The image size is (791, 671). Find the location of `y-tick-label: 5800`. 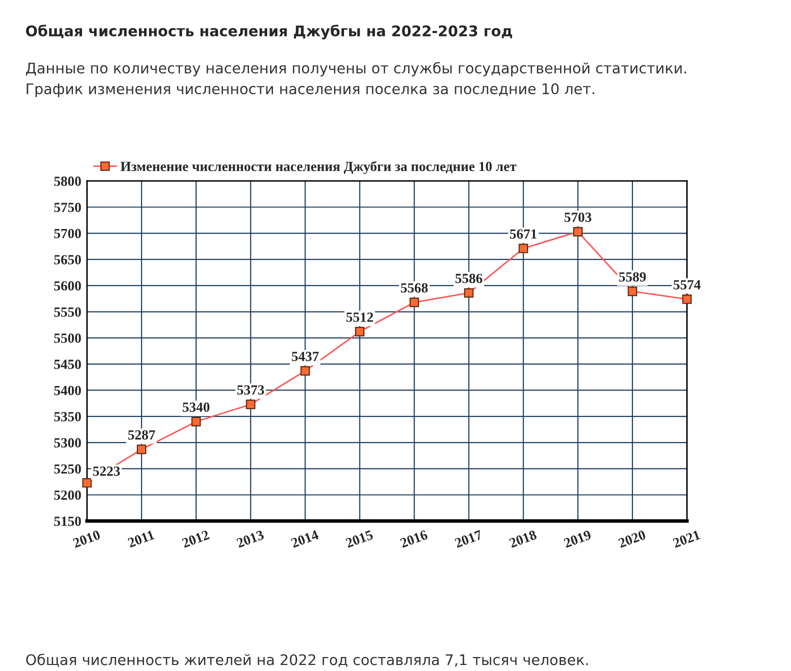

y-tick-label: 5800 is located at coordinates (67, 181).